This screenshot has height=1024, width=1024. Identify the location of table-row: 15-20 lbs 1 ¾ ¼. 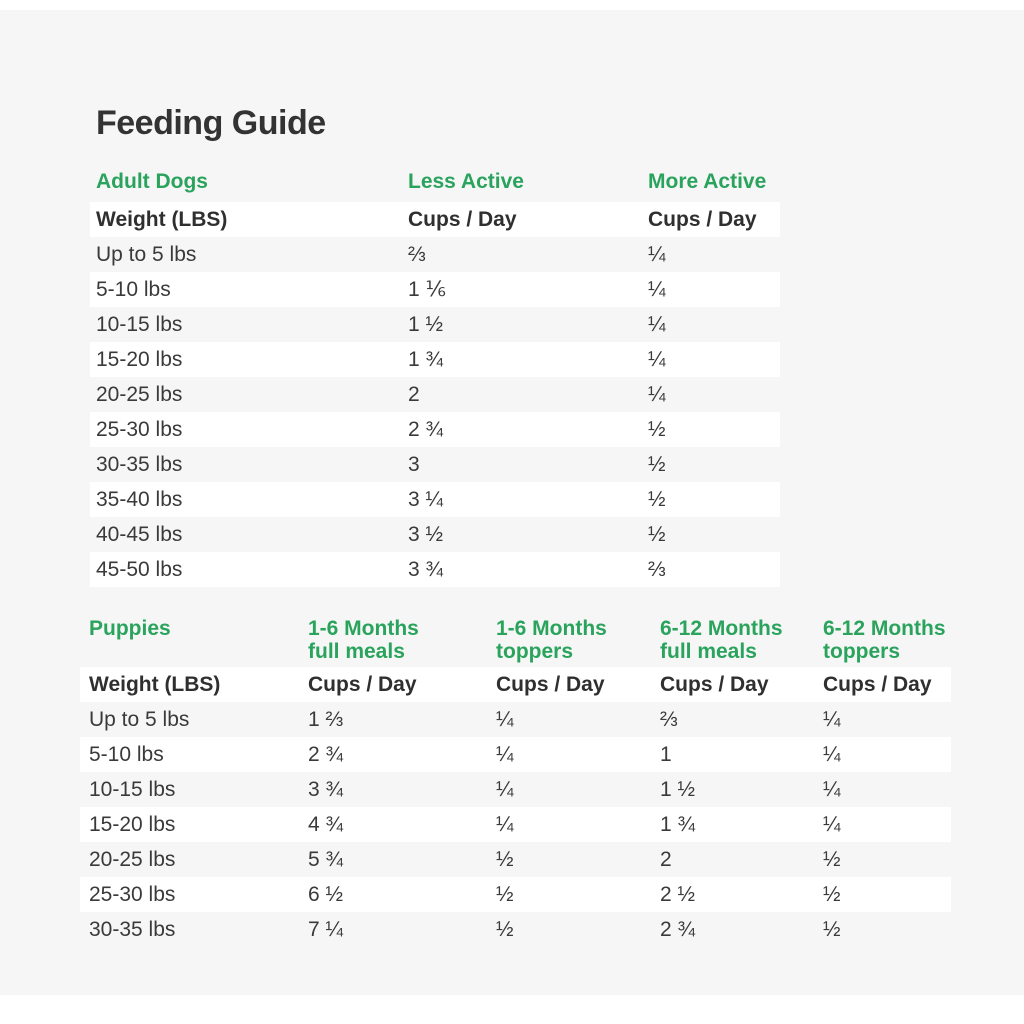
(435, 359).